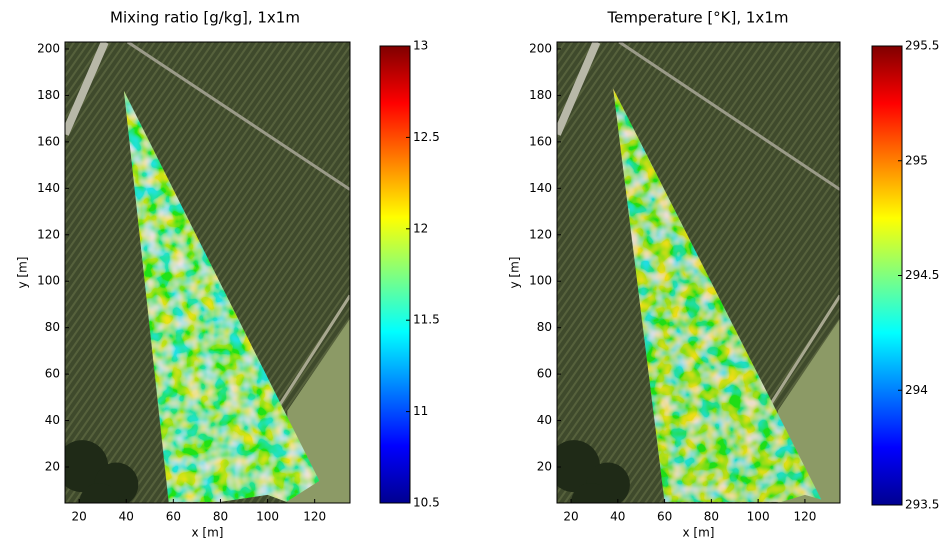 The height and width of the screenshot is (547, 944). Describe the element at coordinates (420, 411) in the screenshot. I see `colorbar-tick-label: 11` at that location.